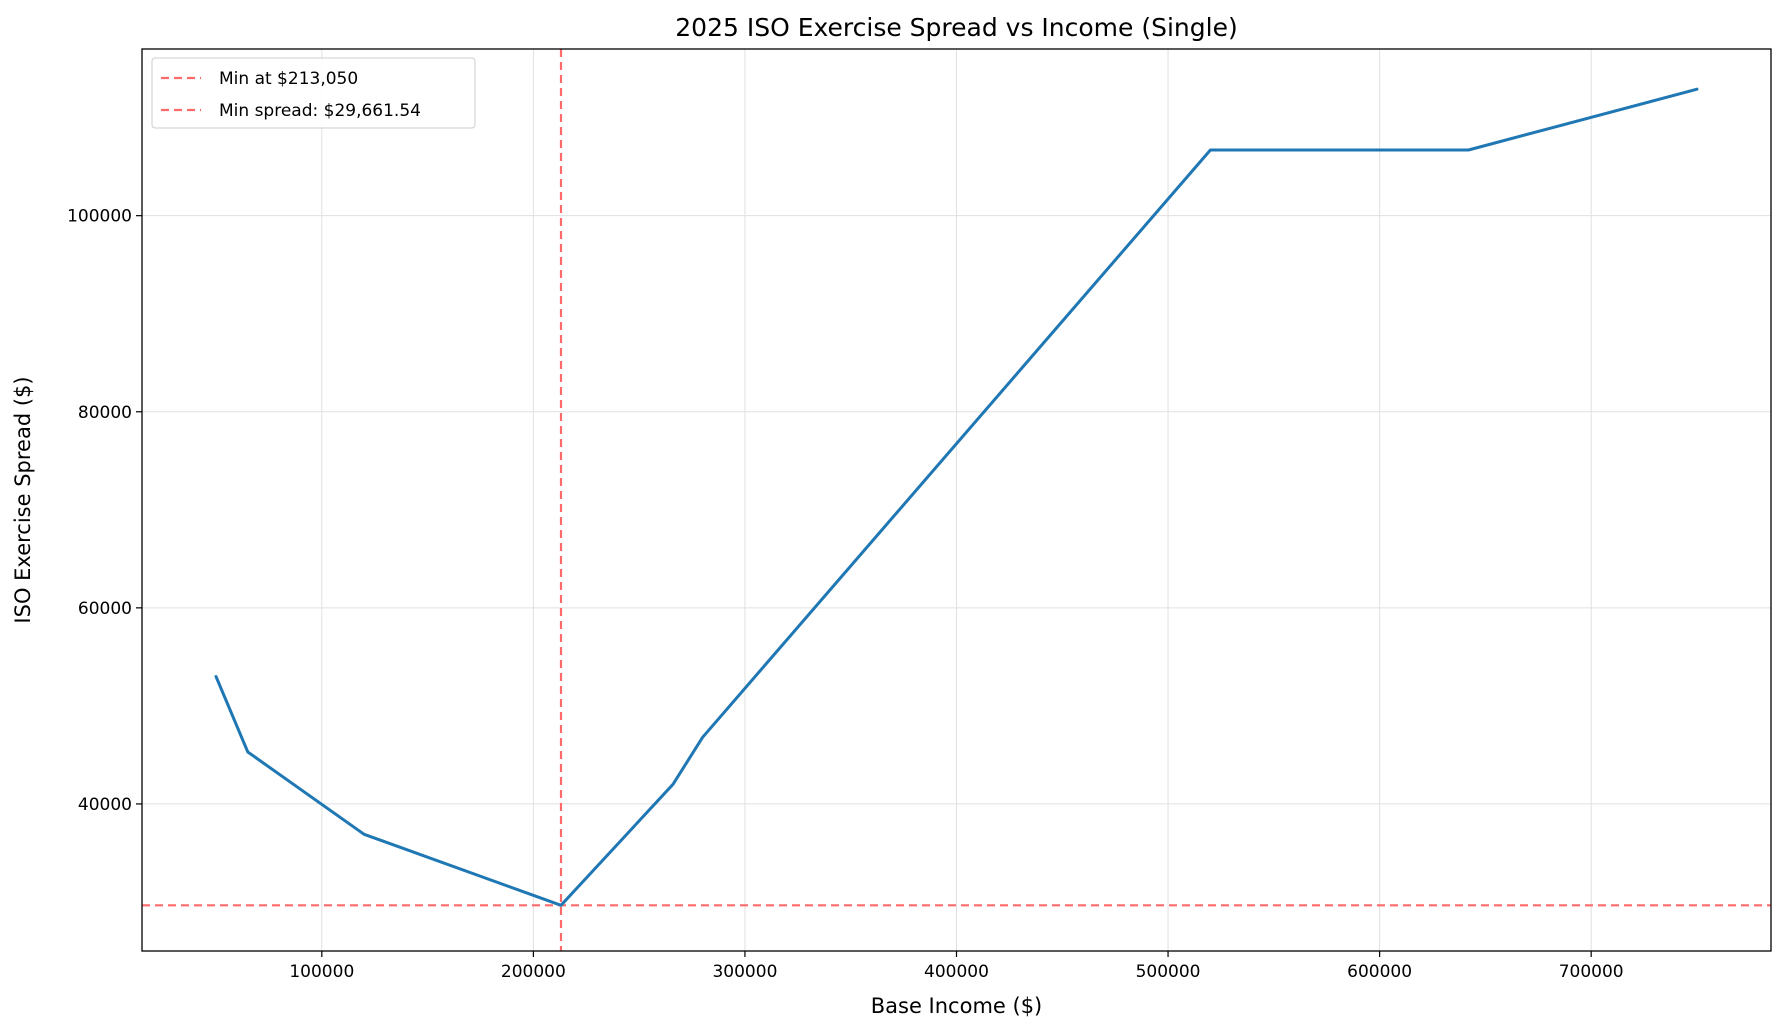 This screenshot has height=1036, width=1783. Describe the element at coordinates (1168, 972) in the screenshot. I see `x-tick-label: 500000` at that location.